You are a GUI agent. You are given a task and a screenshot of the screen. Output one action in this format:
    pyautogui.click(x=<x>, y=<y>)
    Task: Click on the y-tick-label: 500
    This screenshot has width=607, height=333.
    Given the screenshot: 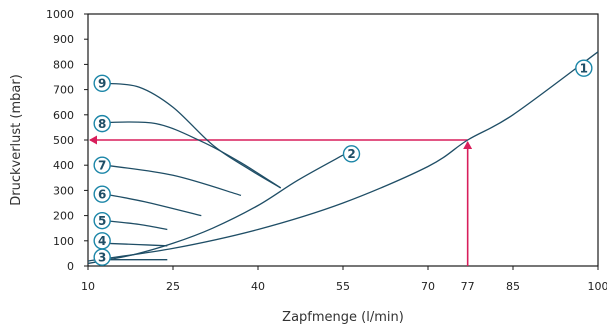 What is the action you would take?
    pyautogui.click(x=63, y=140)
    